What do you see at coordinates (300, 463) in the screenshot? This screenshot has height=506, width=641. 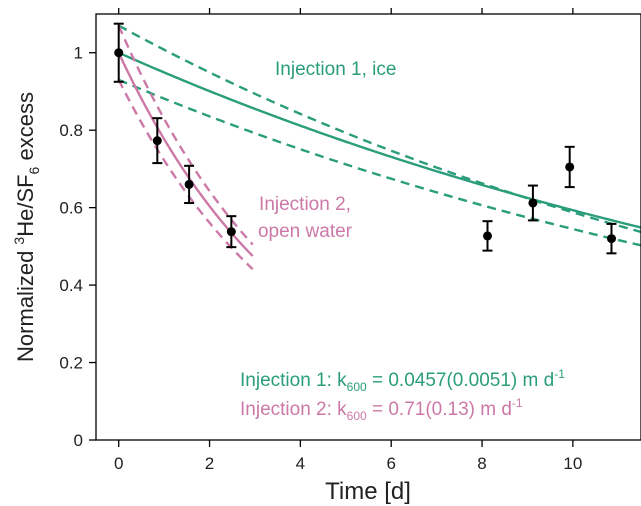 I see `x-tick-label: 4` at bounding box center [300, 463].